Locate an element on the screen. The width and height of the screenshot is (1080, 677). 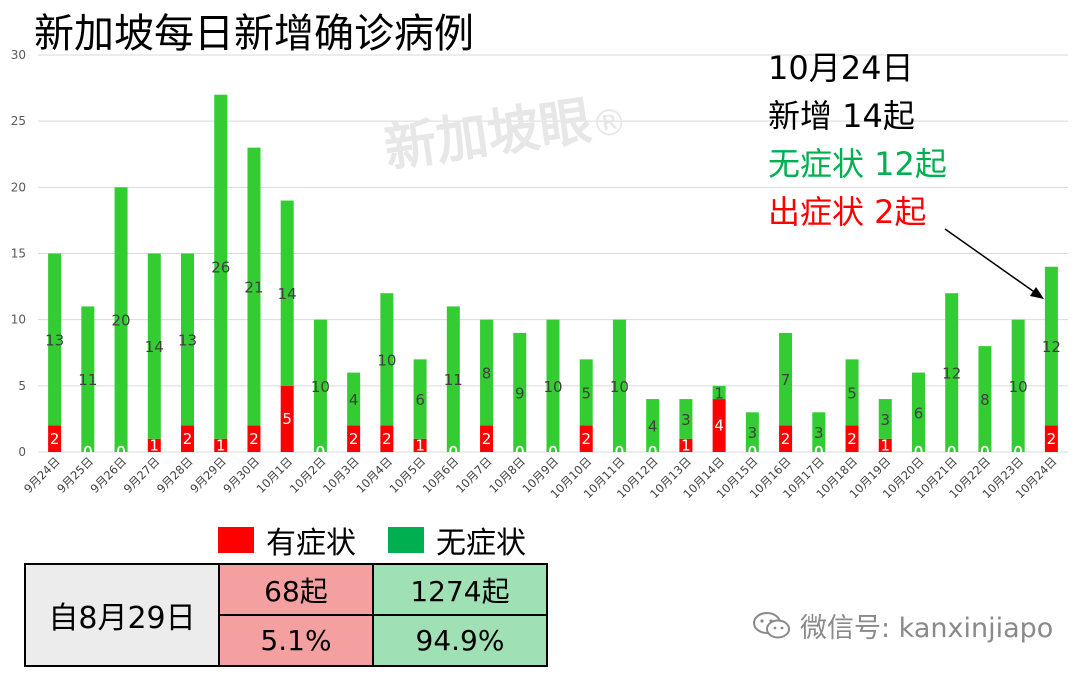
data-label-asymptomatic: 1 is located at coordinates (719, 393).